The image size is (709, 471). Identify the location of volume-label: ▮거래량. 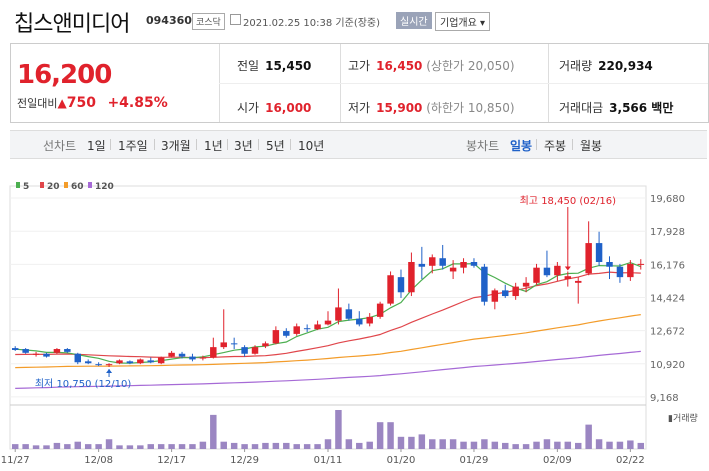
(683, 418).